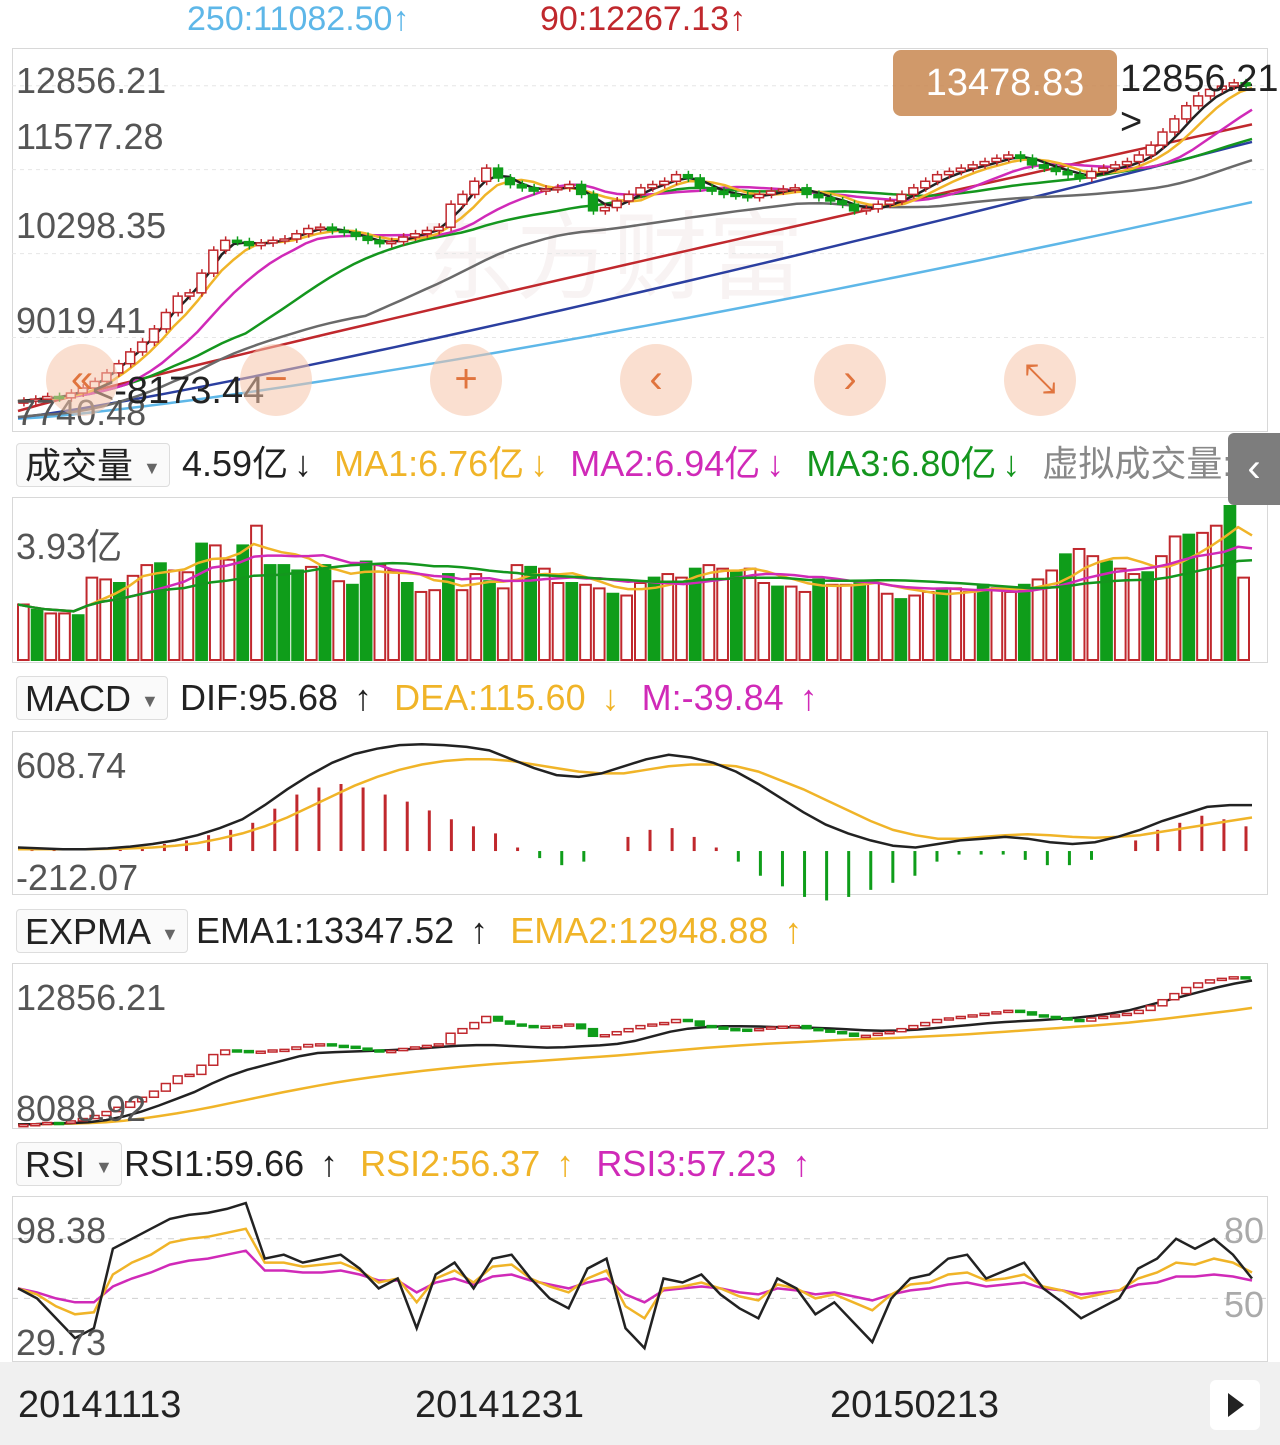 The width and height of the screenshot is (1280, 1445). I want to click on zoom-out-button: −, so click(276, 380).